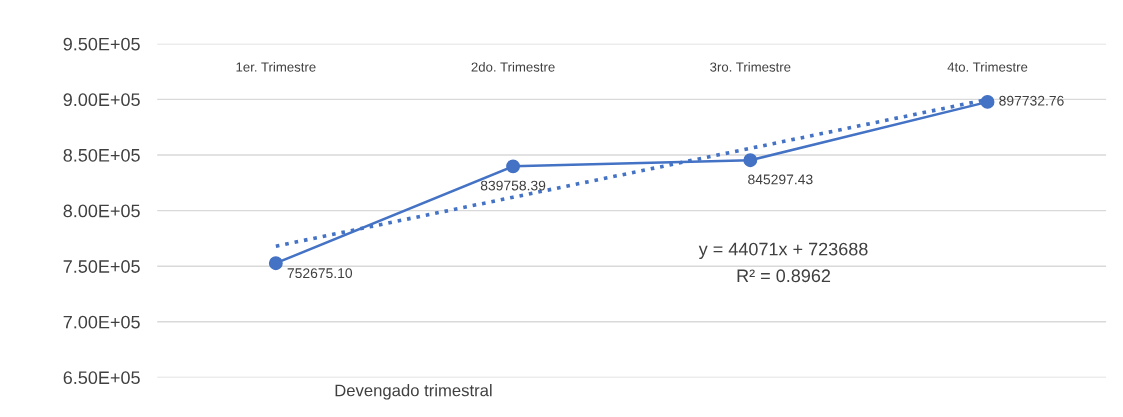 Image resolution: width=1123 pixels, height=417 pixels. Describe the element at coordinates (780, 179) in the screenshot. I see `data-label: 845297.43` at that location.